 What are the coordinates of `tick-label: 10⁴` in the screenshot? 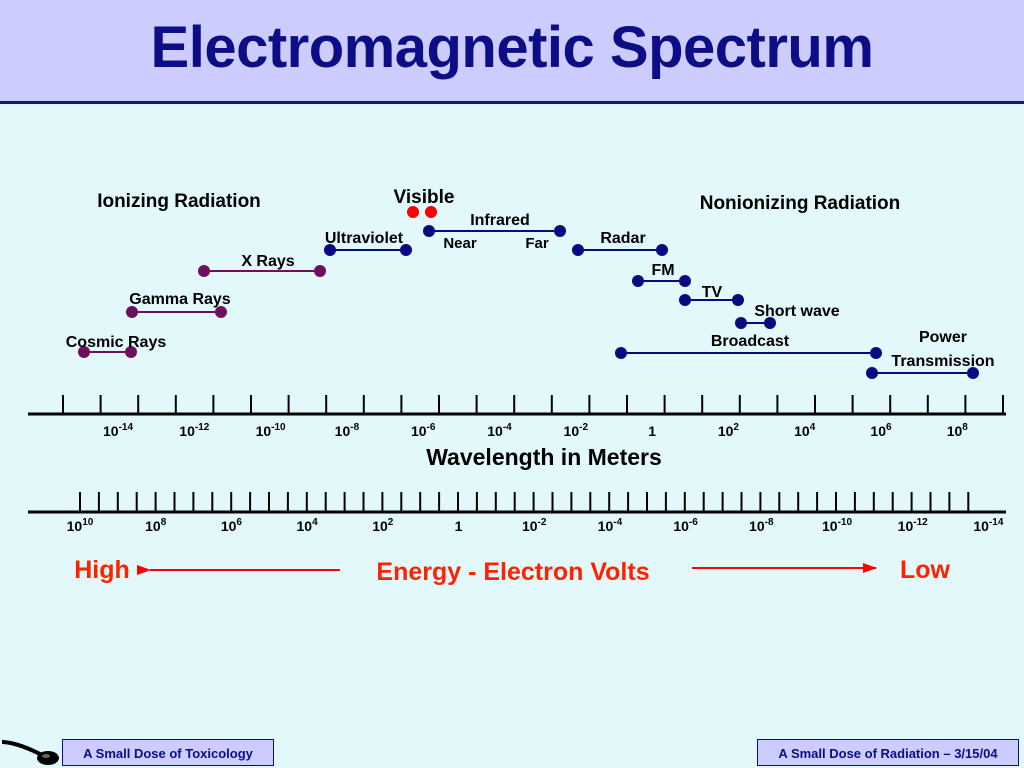 It's located at (308, 525).